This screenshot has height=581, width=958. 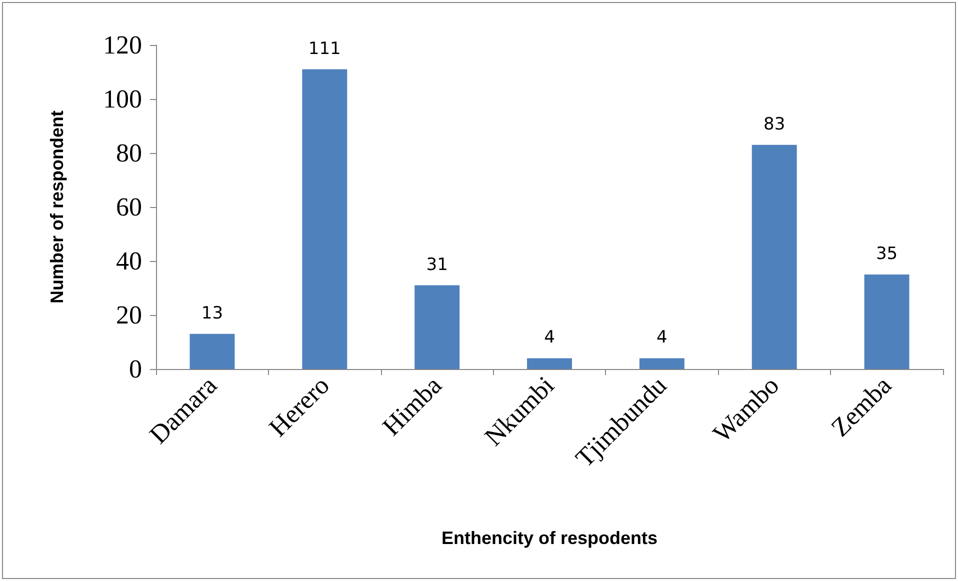 What do you see at coordinates (129, 153) in the screenshot?
I see `y-tick-label: 80` at bounding box center [129, 153].